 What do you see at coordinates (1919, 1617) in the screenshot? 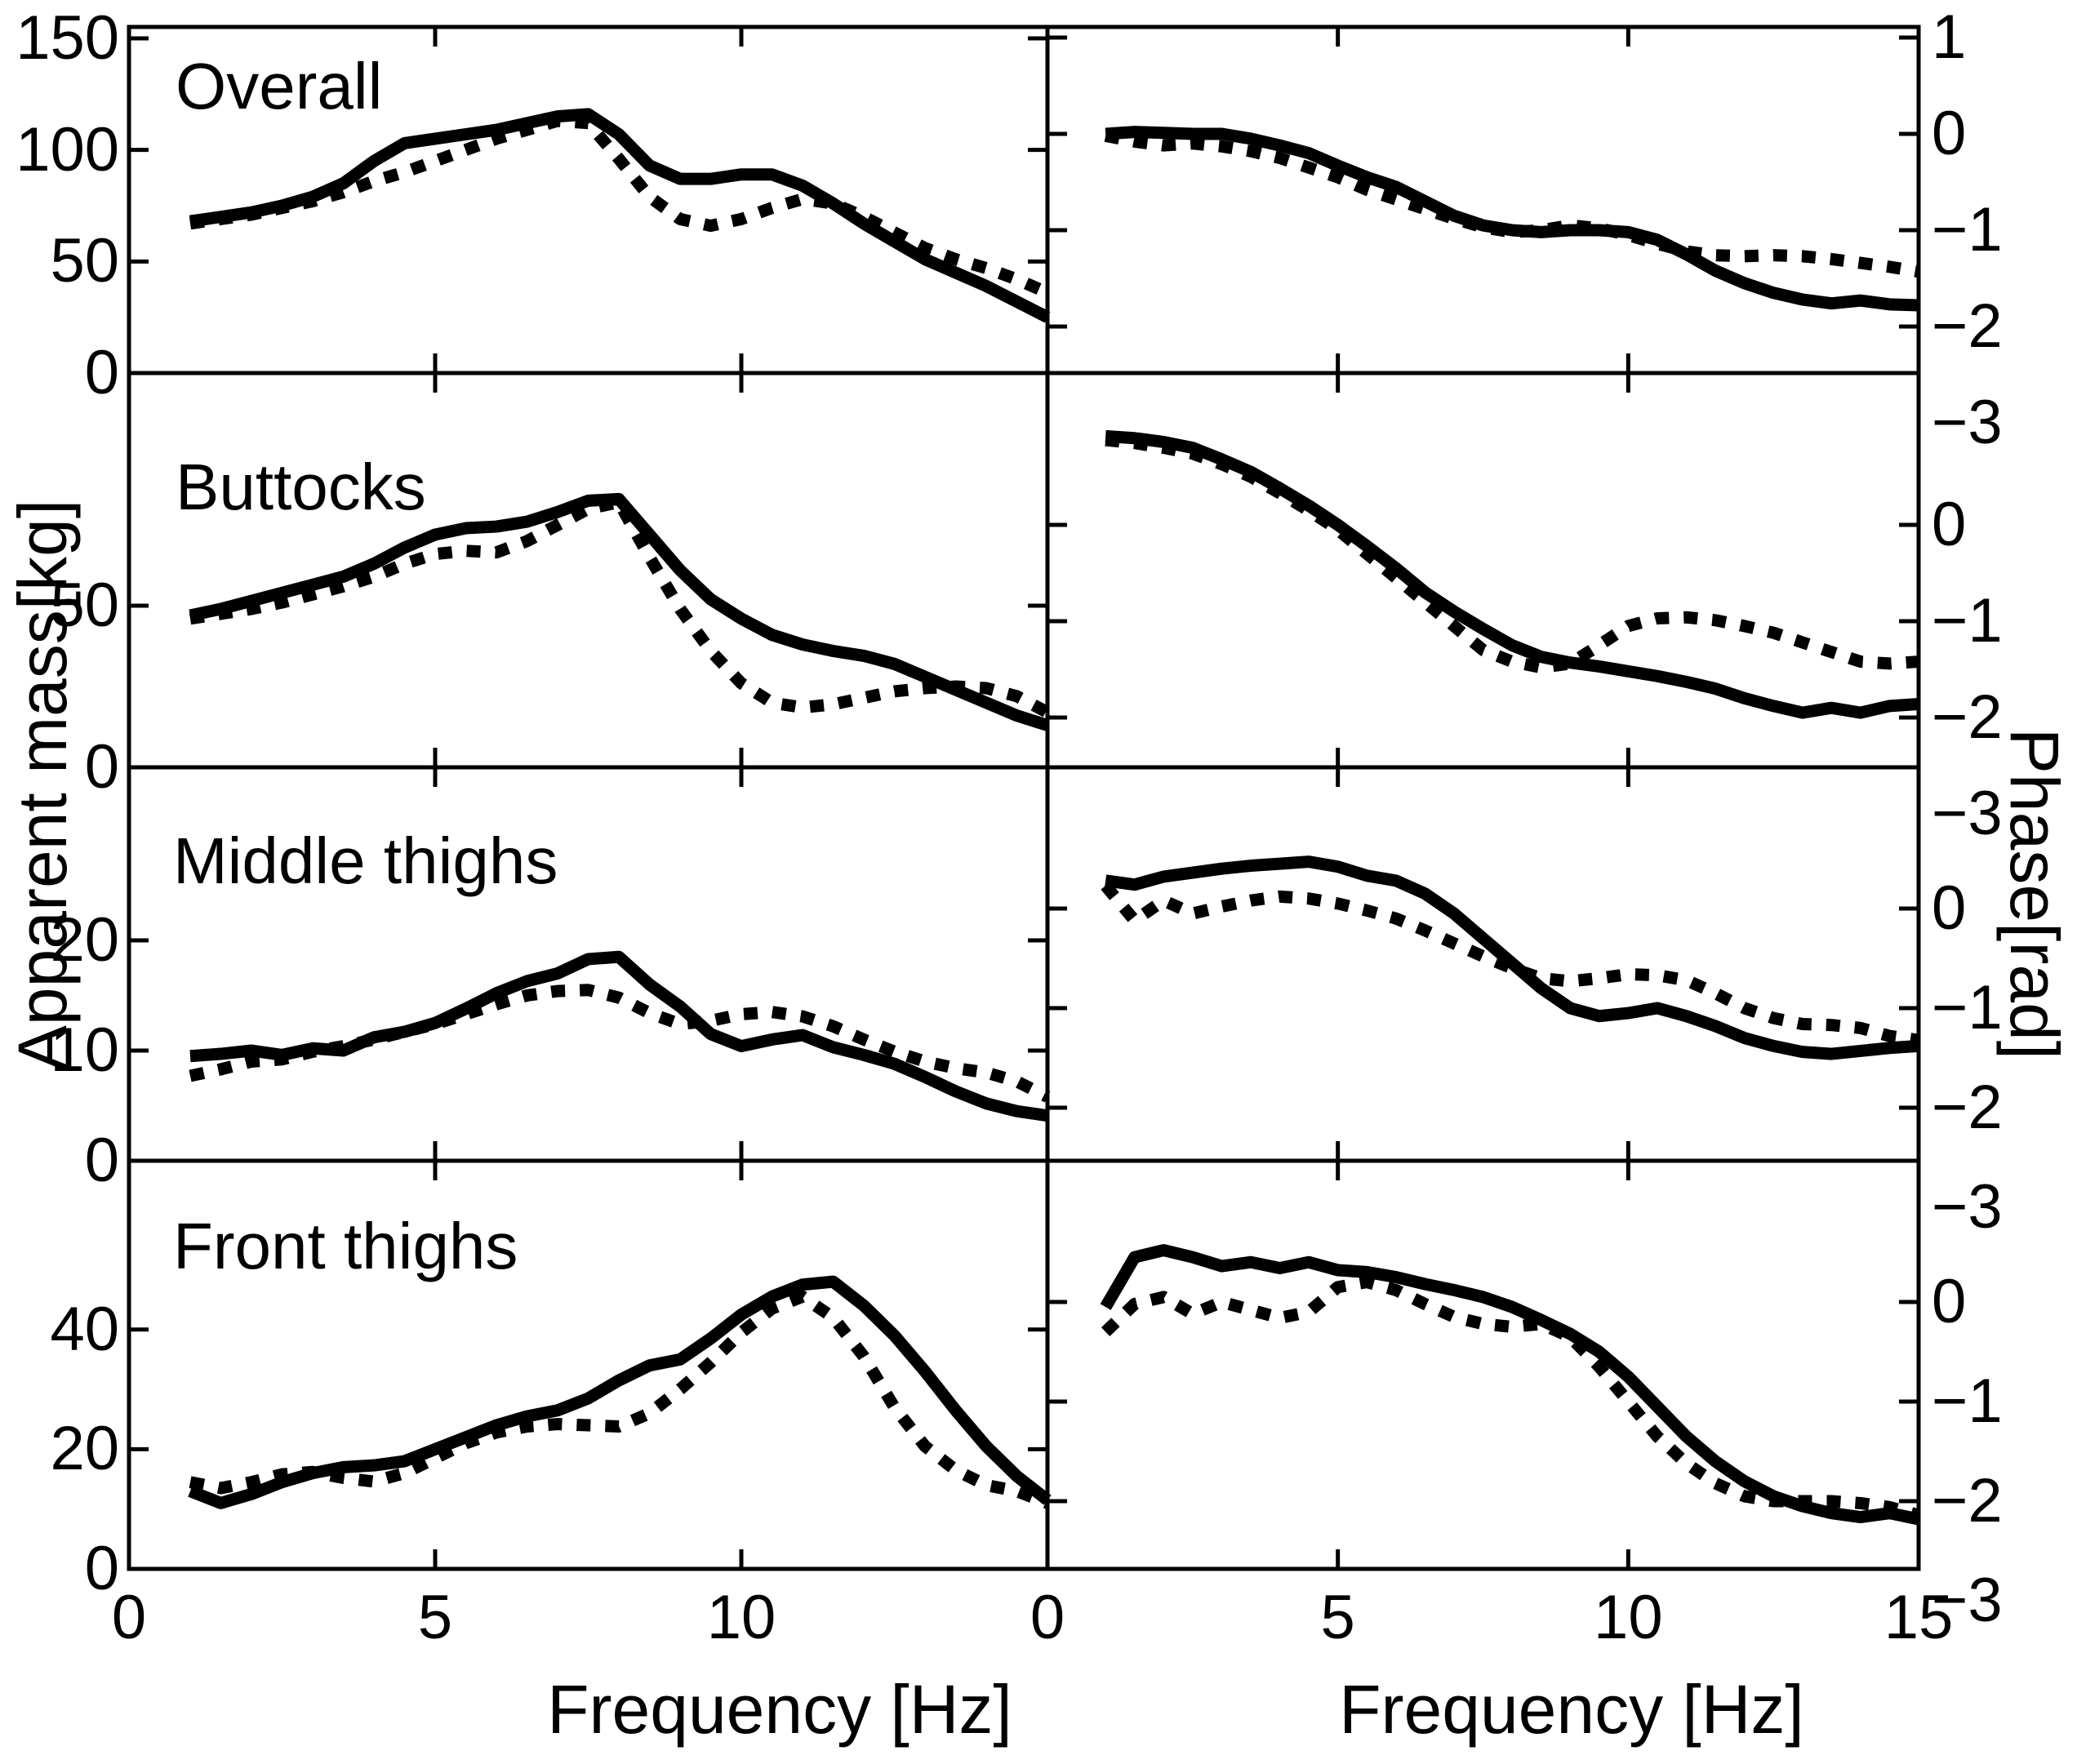
I see `x-tick-label: 15` at bounding box center [1919, 1617].